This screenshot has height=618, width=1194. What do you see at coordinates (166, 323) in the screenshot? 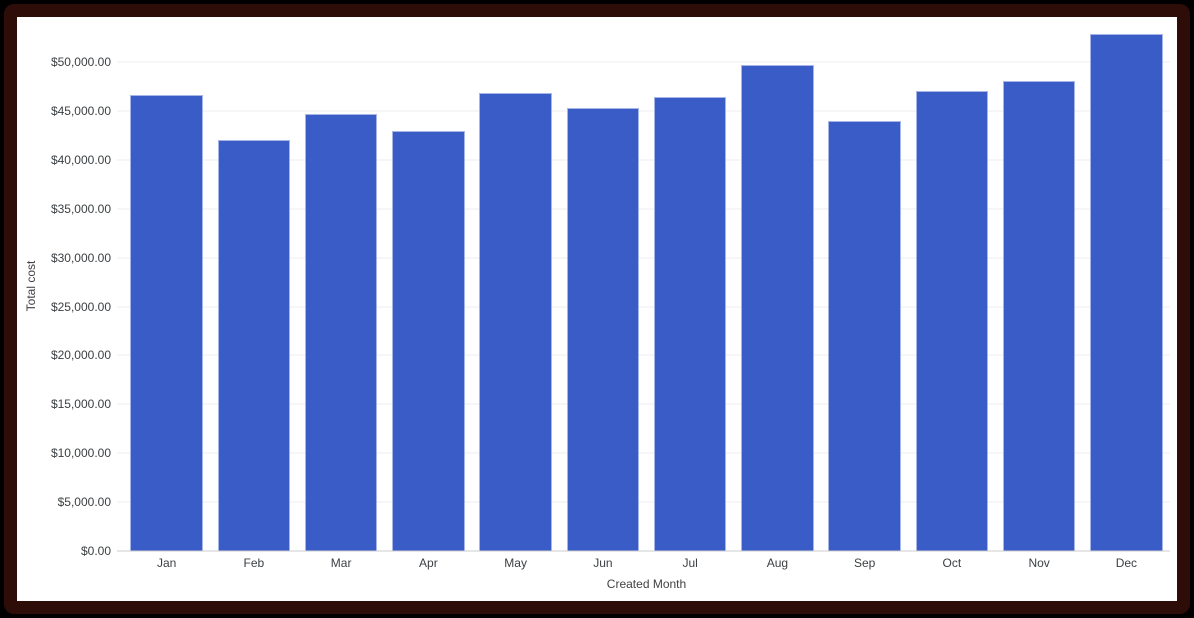
I see `bar-jan` at bounding box center [166, 323].